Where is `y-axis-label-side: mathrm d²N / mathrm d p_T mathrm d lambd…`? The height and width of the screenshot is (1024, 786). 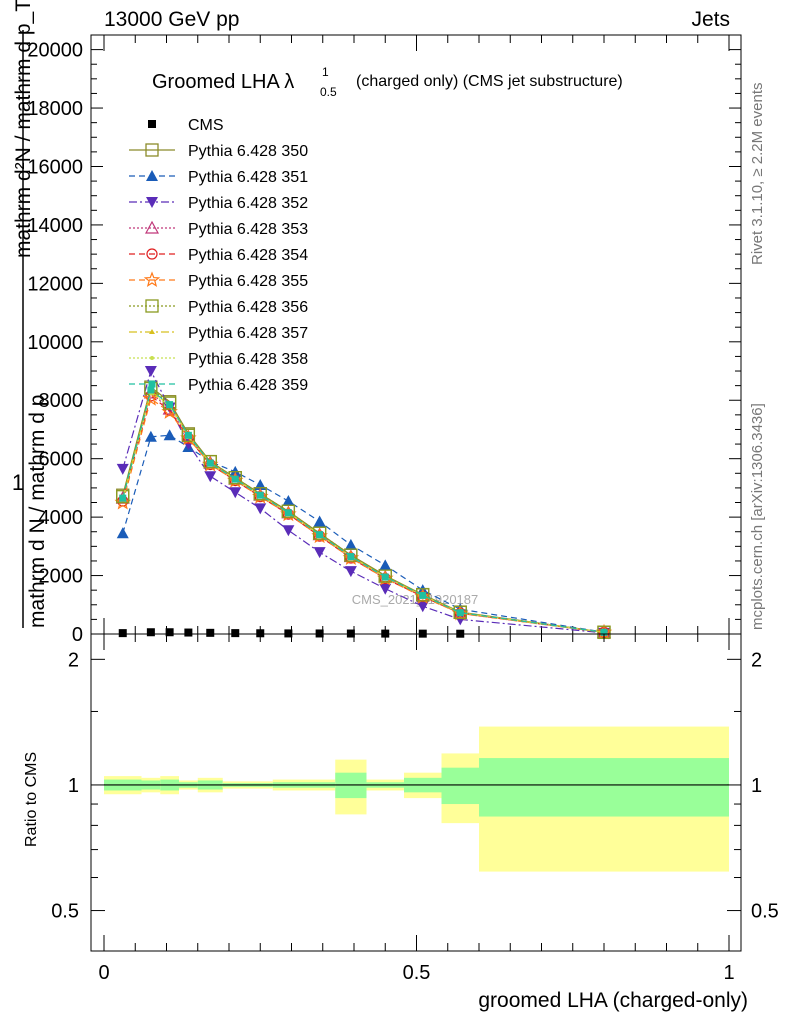
y-axis-label-side: mathrm d²N / mathrm d p_T mathrm d lambd… is located at coordinates (23, 129).